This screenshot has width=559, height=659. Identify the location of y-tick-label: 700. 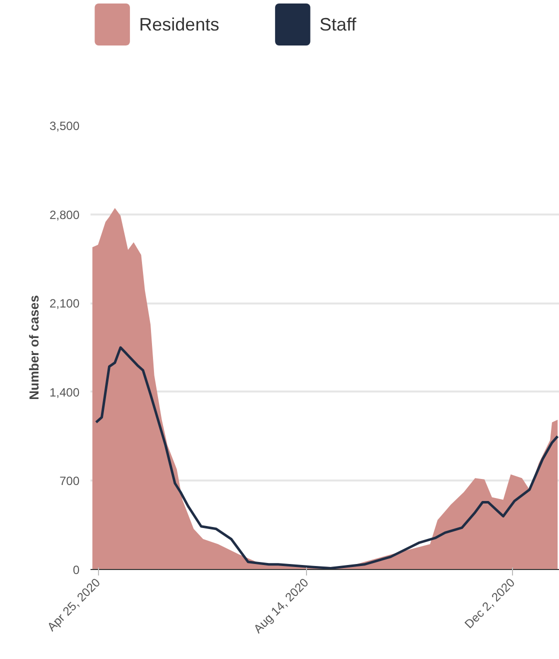
(69, 481).